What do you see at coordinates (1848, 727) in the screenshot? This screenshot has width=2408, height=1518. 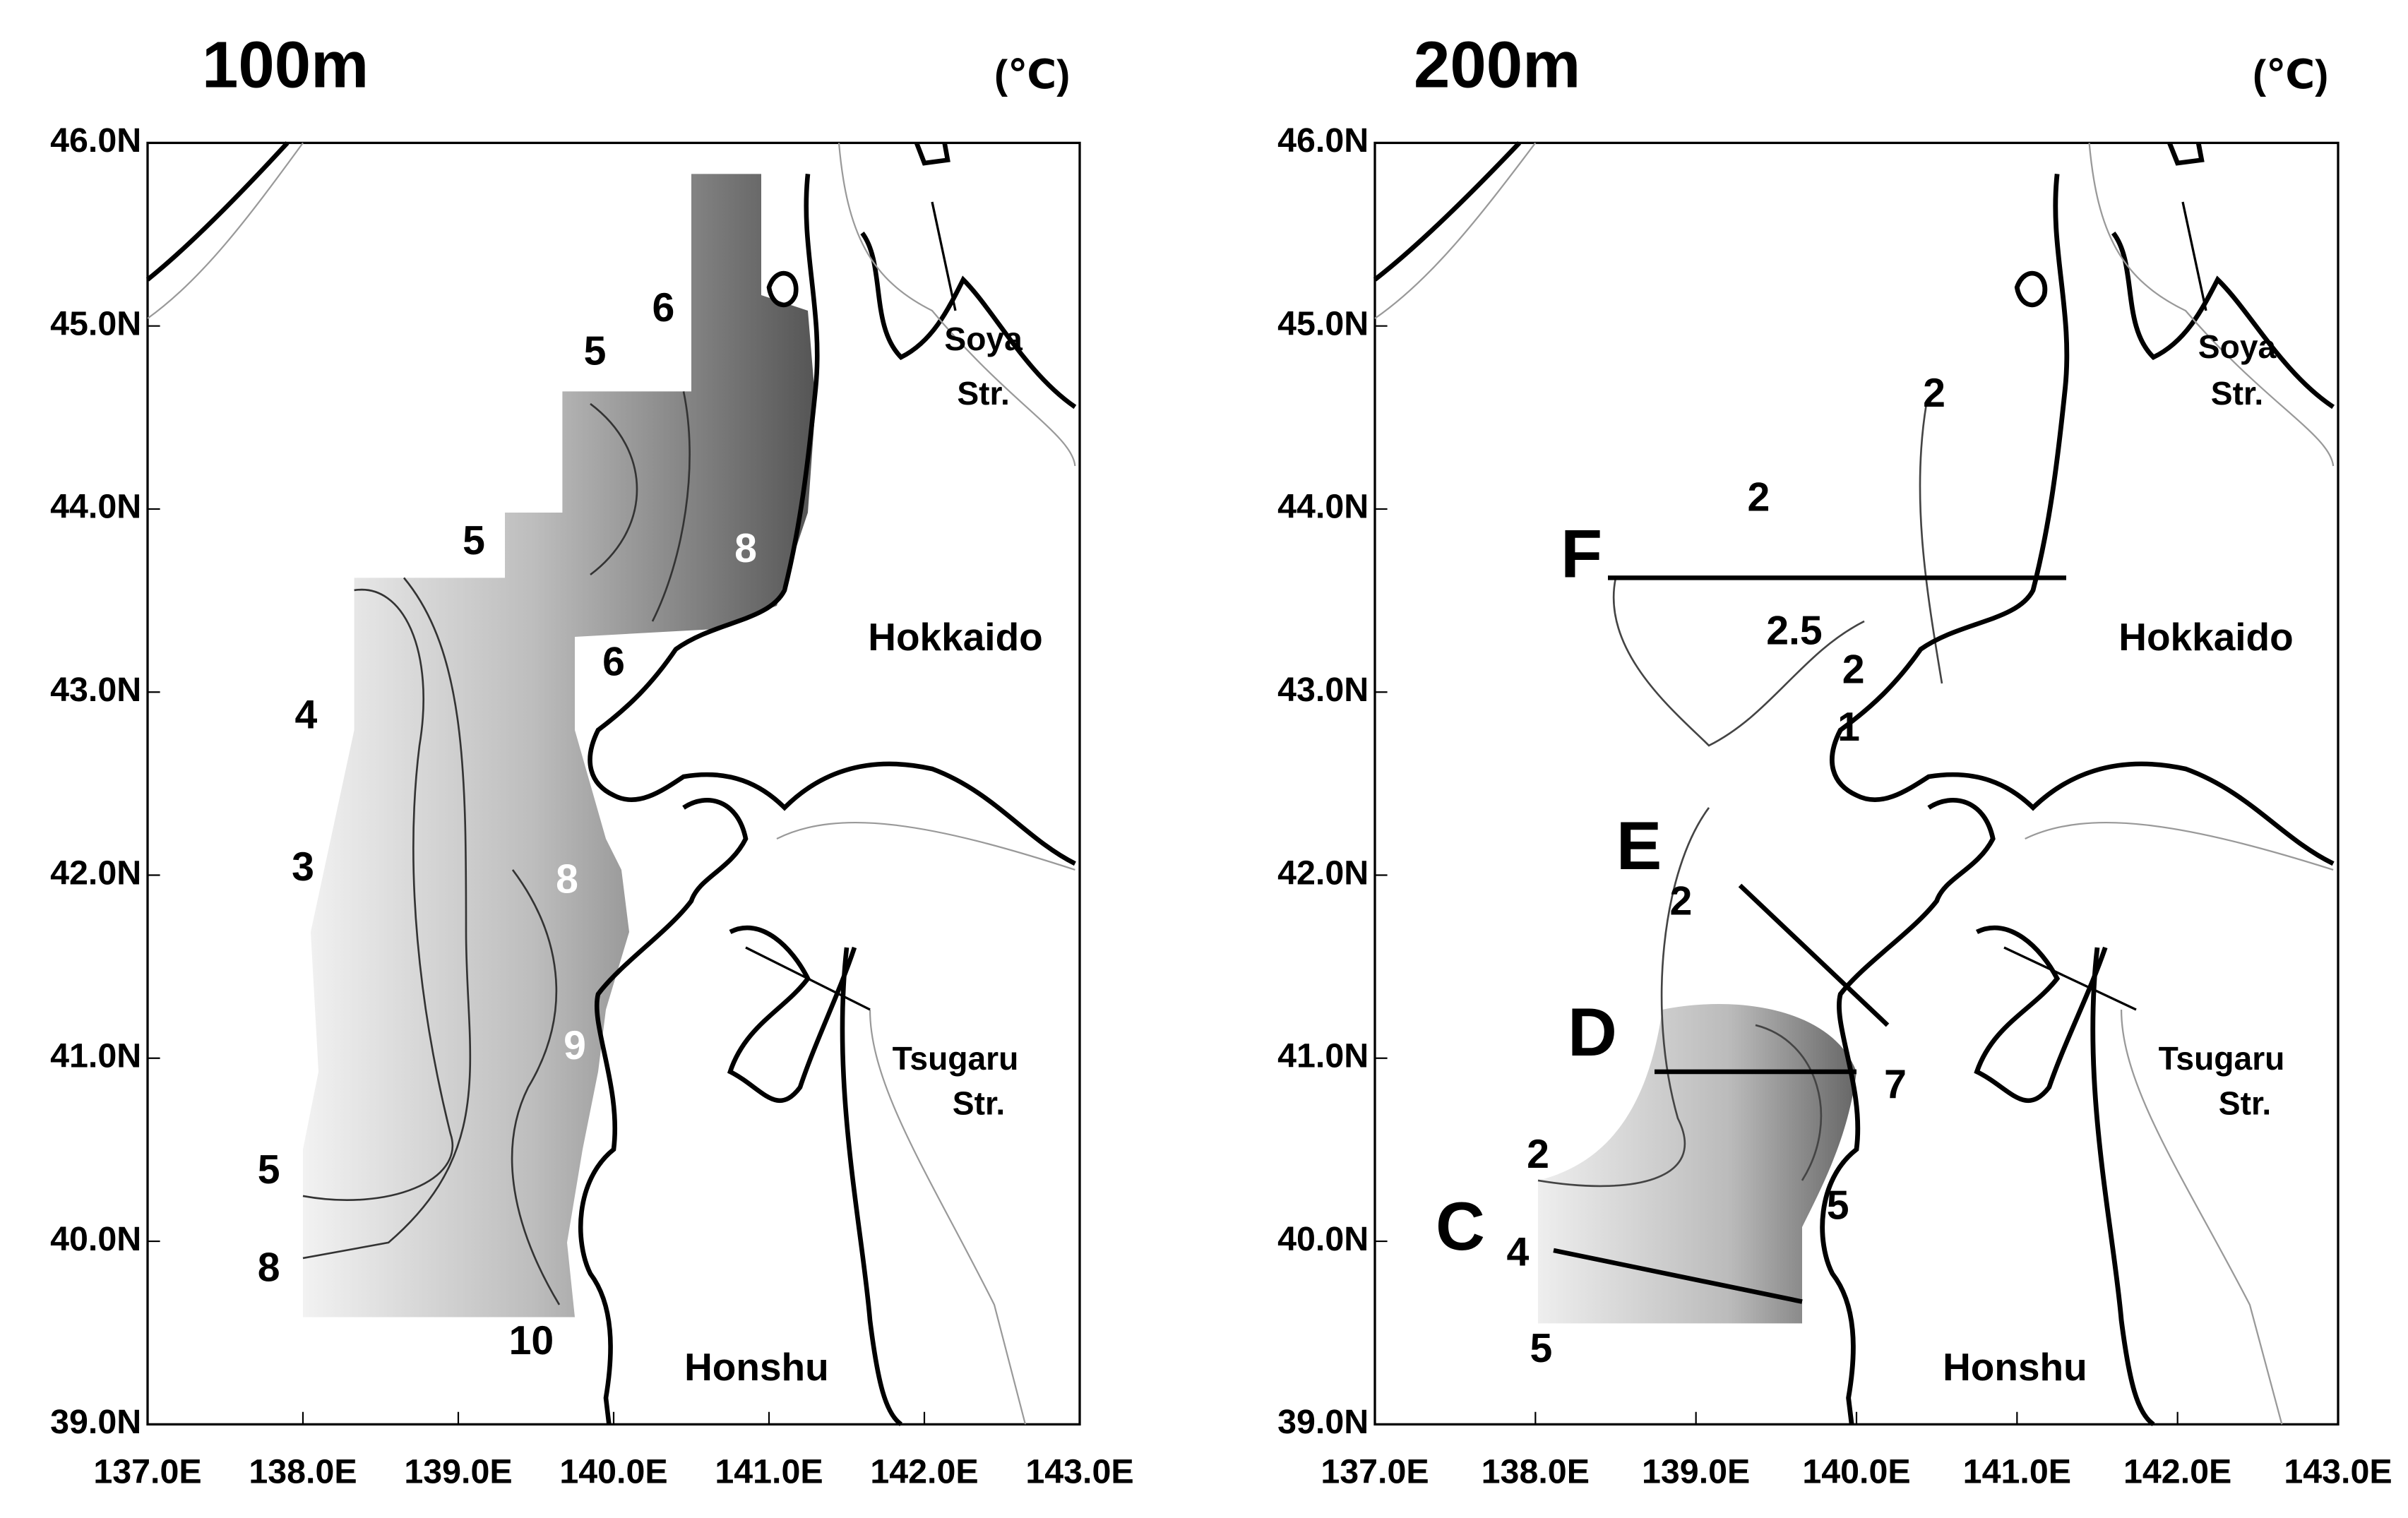 I see `contour-label: 1` at bounding box center [1848, 727].